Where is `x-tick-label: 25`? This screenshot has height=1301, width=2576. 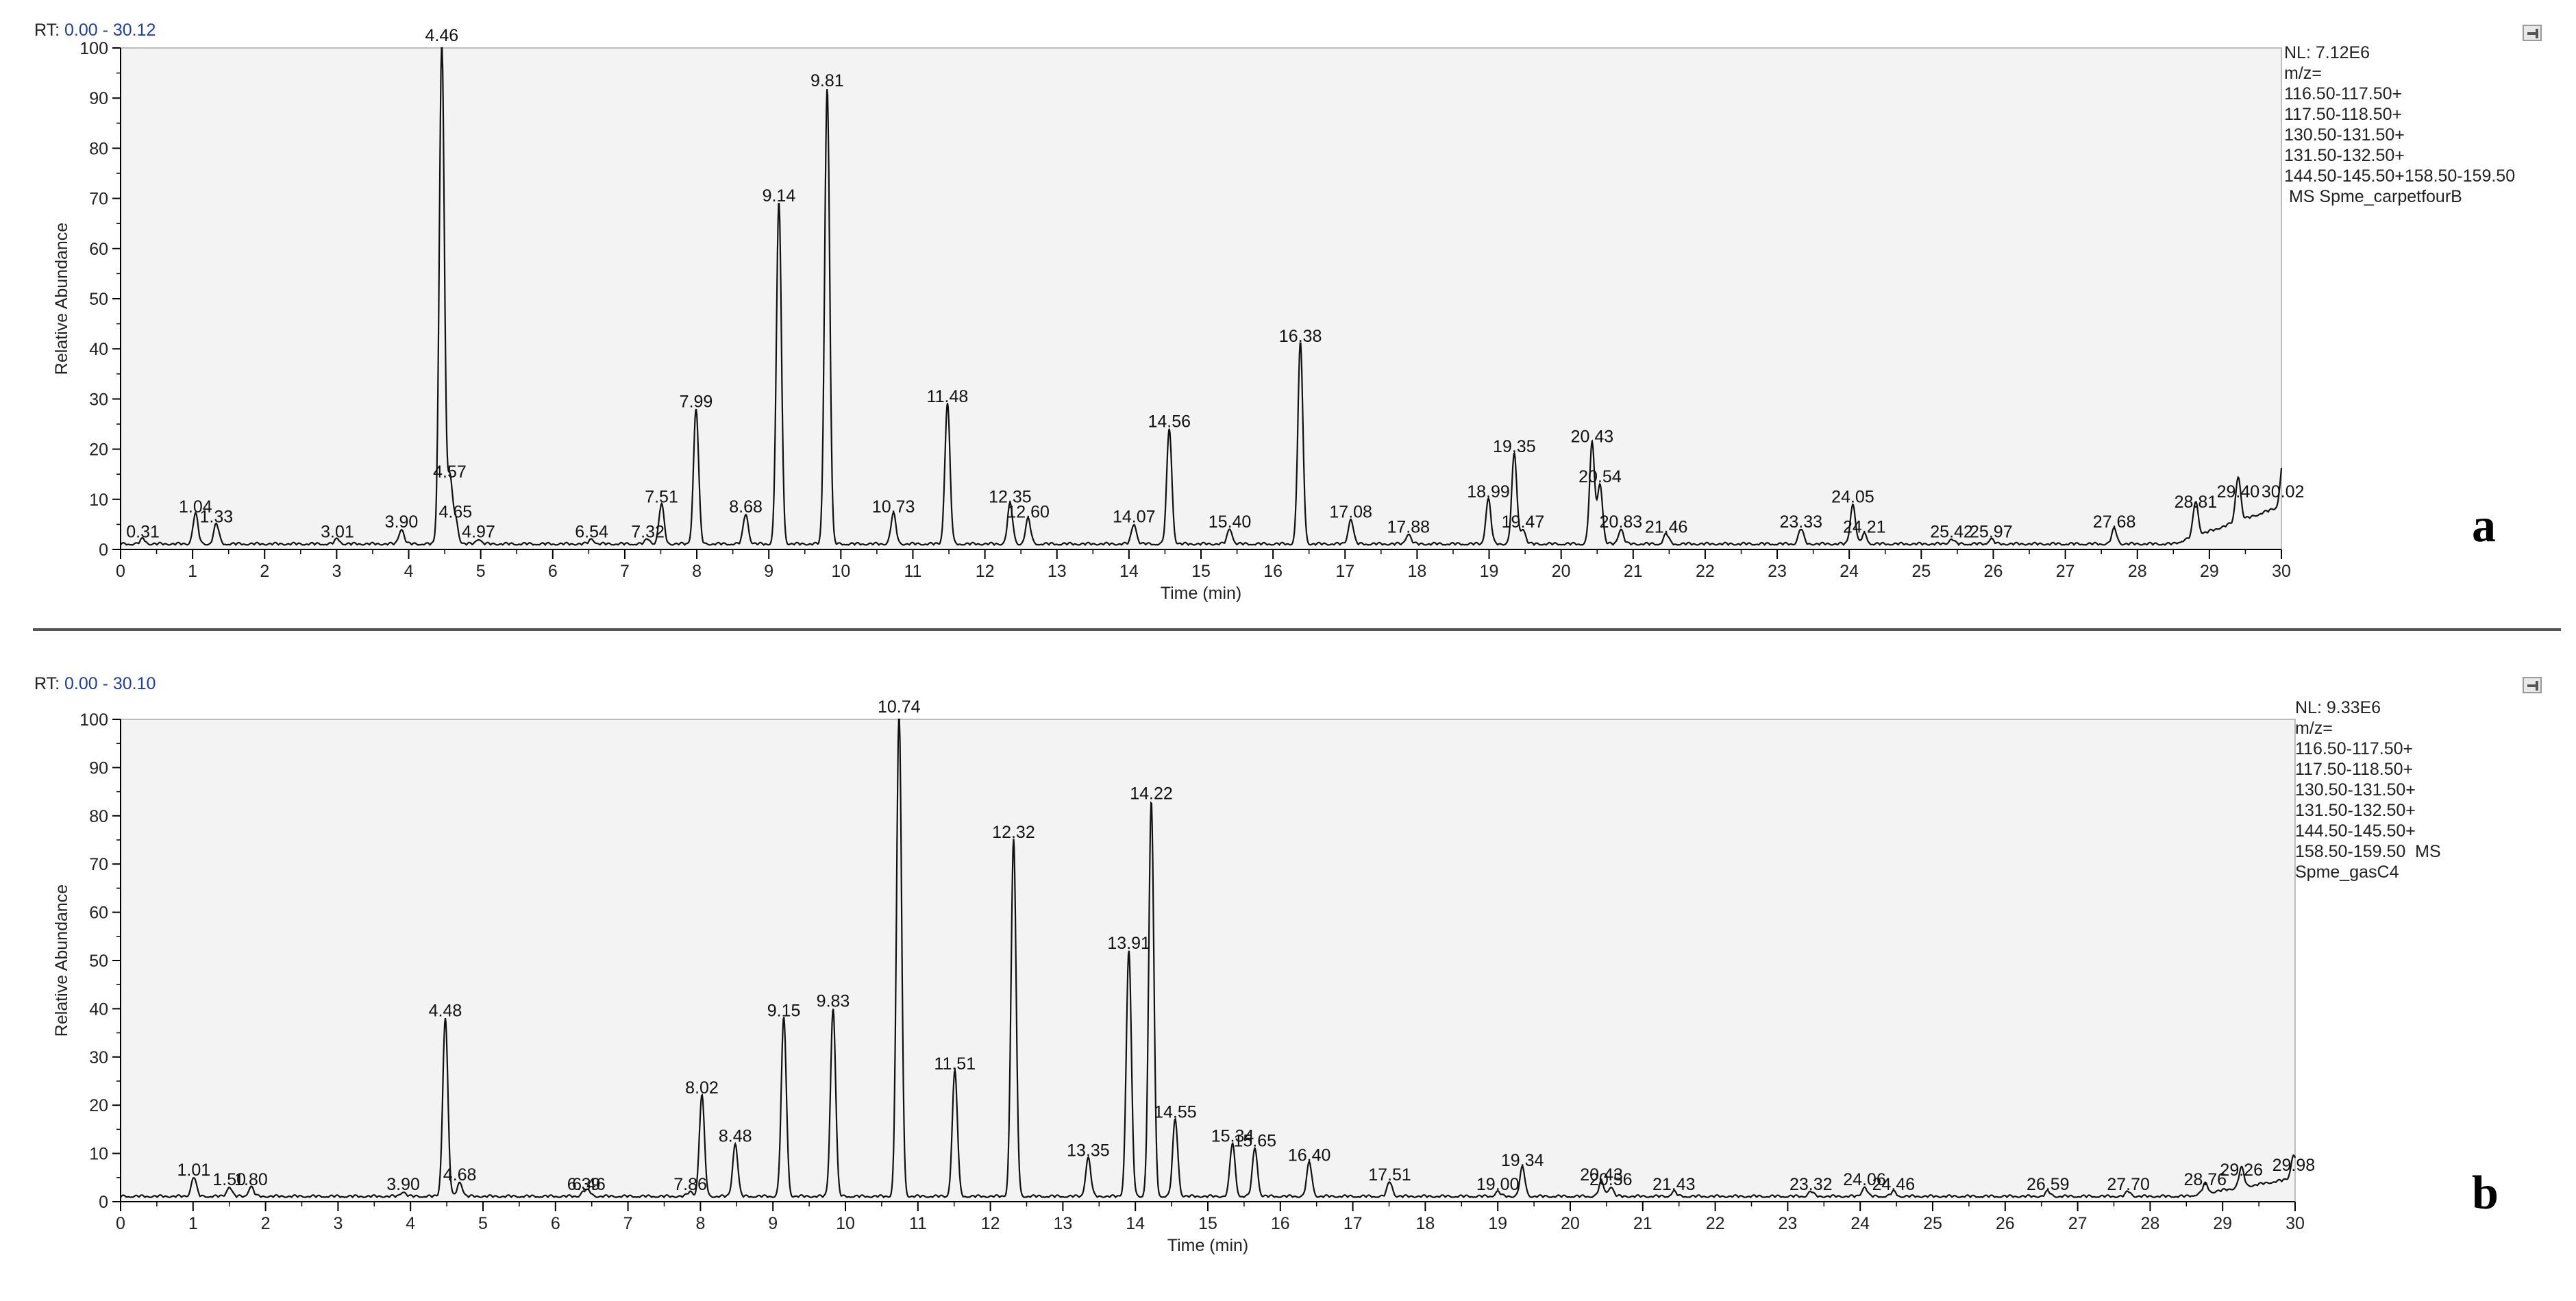
x-tick-label: 25 is located at coordinates (1921, 571).